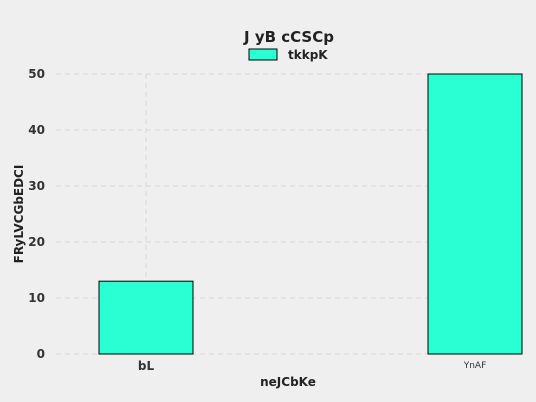  Describe the element at coordinates (41, 354) in the screenshot. I see `y-tick-label: 0` at that location.